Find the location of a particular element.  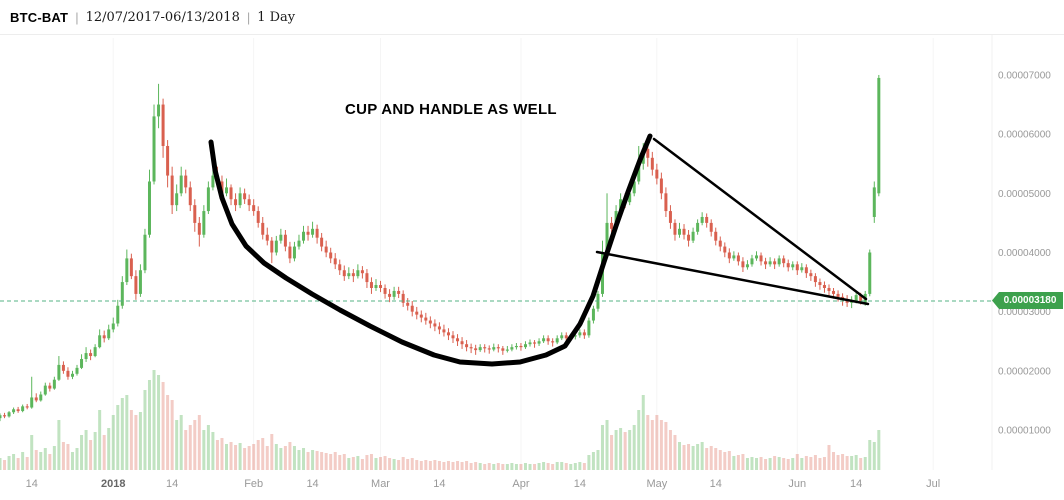

wedge-upper-line is located at coordinates (760, 219).